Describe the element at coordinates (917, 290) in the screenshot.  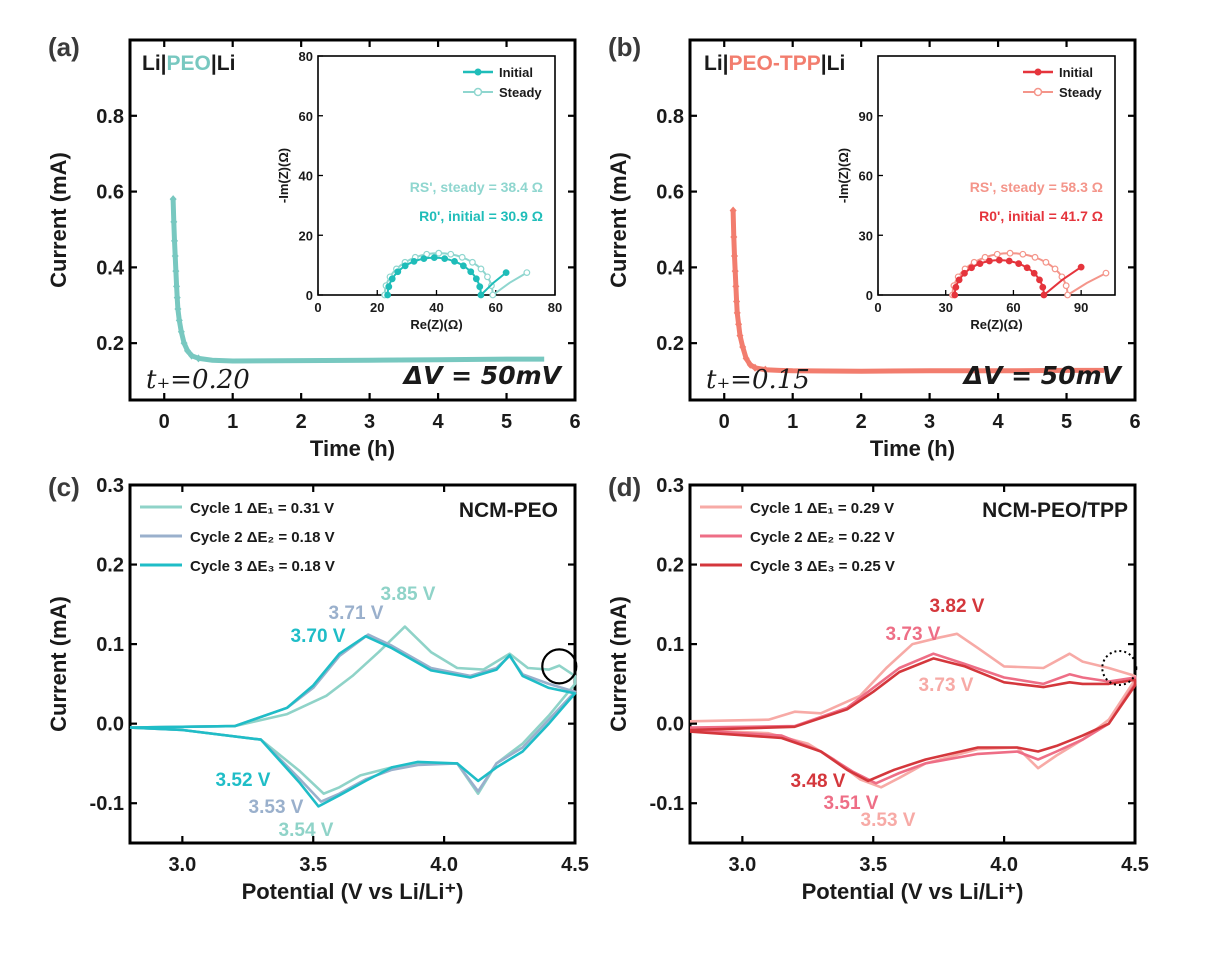
I see `series-b` at that location.